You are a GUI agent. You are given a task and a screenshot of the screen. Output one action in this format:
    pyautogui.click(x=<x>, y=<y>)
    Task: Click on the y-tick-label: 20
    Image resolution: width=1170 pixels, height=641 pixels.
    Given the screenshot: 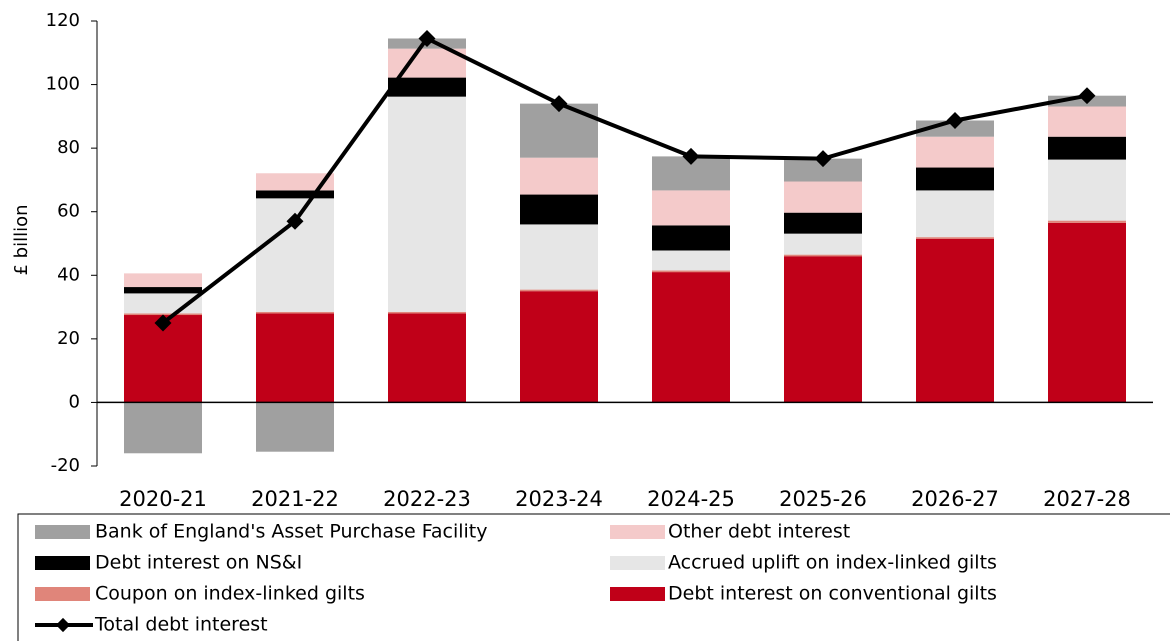 What is the action you would take?
    pyautogui.click(x=68, y=338)
    